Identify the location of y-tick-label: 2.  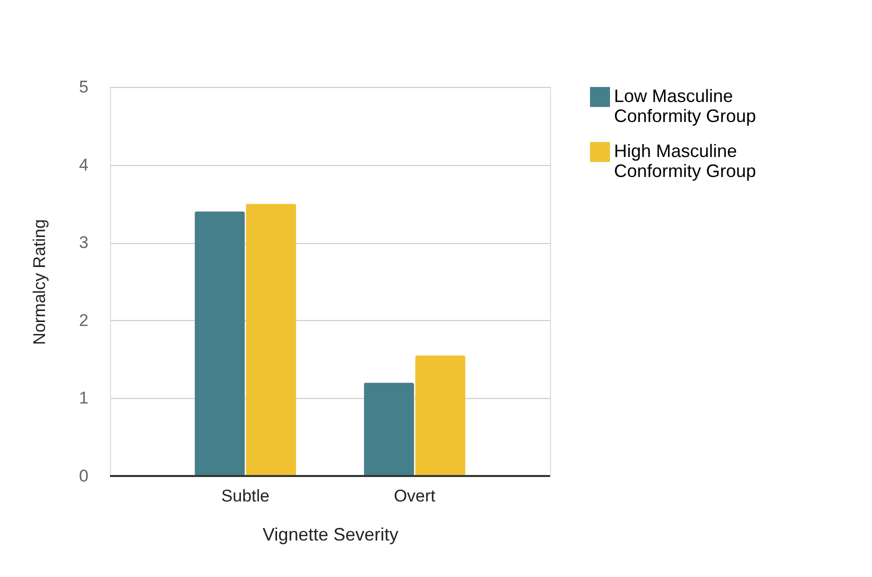
(83, 320).